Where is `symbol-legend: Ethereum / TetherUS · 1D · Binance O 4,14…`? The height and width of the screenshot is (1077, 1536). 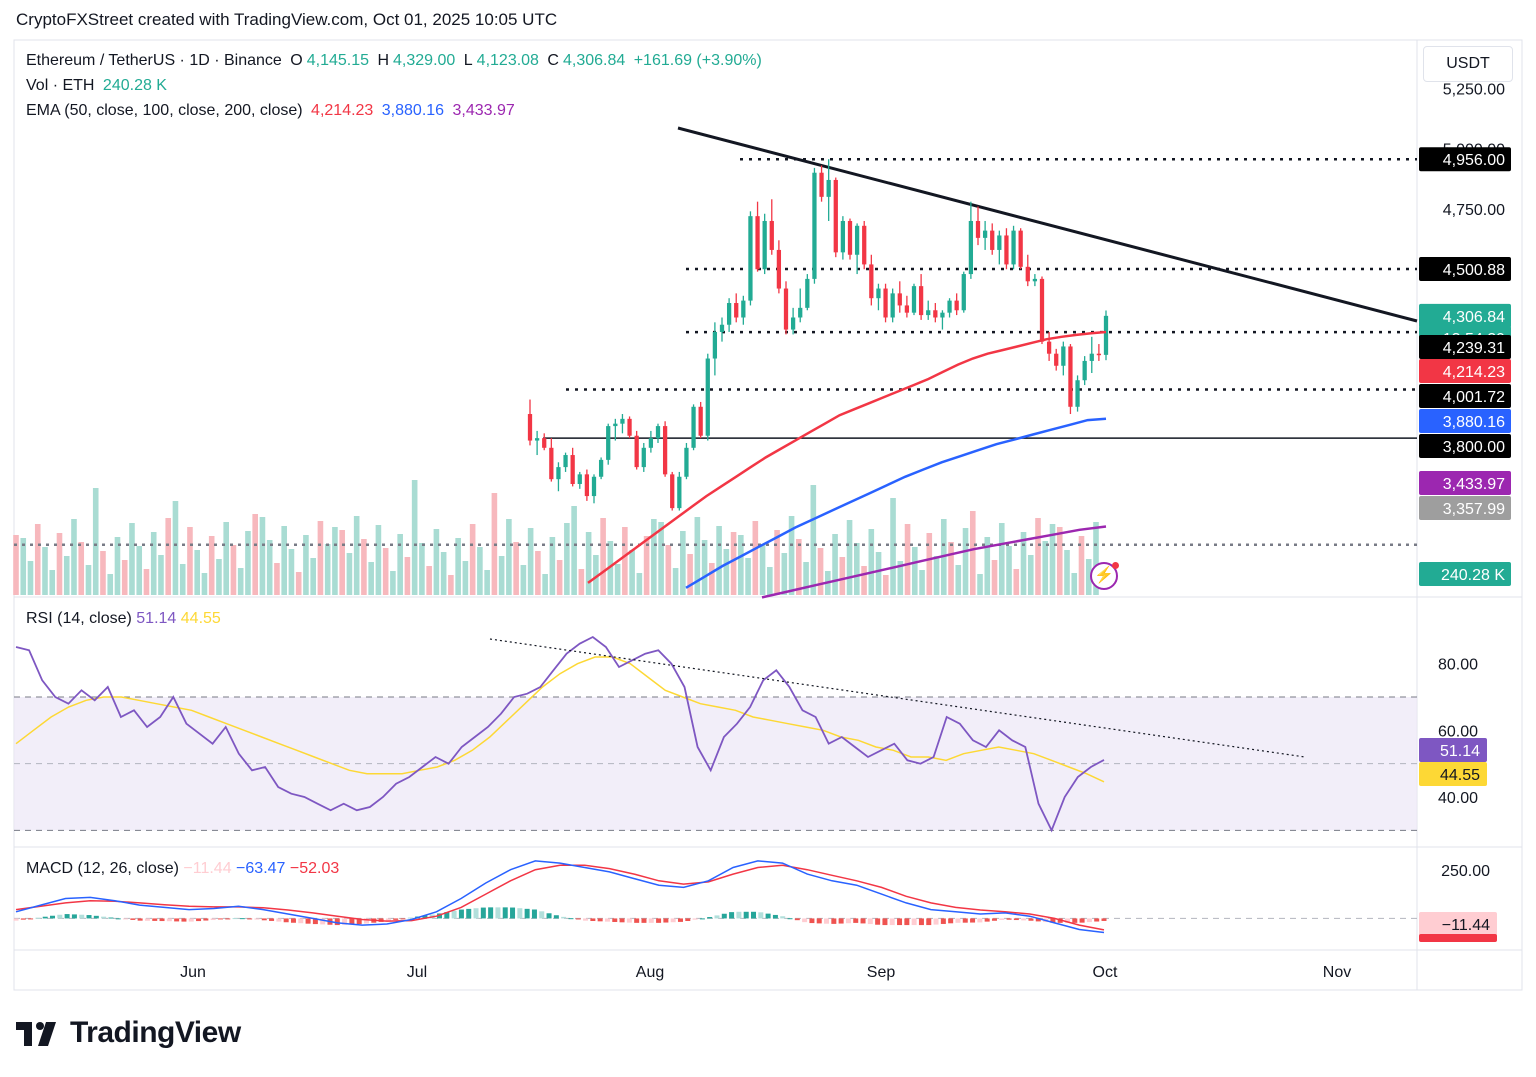
symbol-legend: Ethereum / TetherUS · 1D · Binance O 4,14… is located at coordinates (396, 61).